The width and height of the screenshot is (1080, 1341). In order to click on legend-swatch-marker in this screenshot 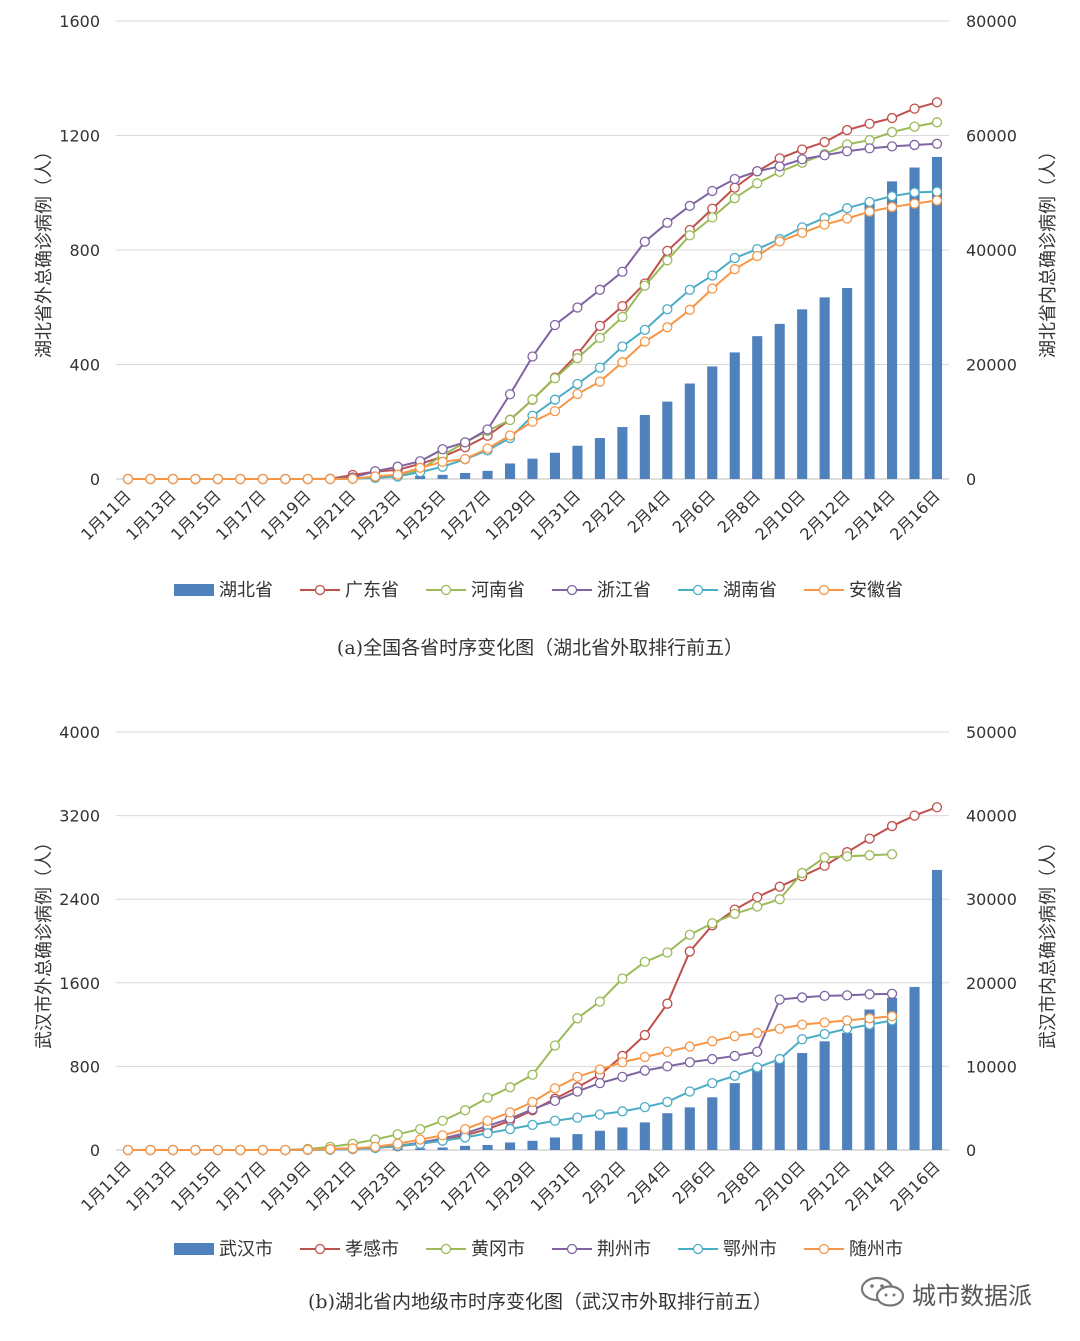, I will do `click(824, 590)`.